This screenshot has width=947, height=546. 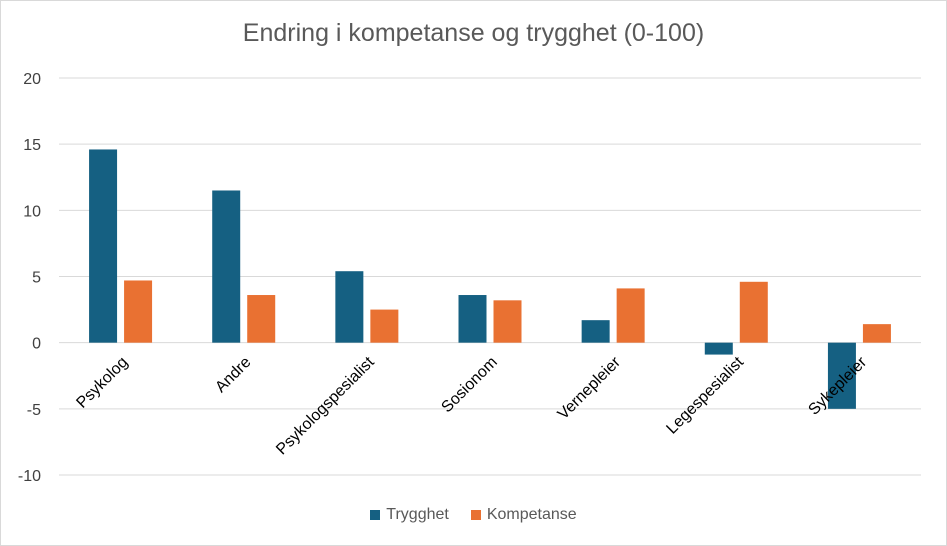 What do you see at coordinates (233, 375) in the screenshot?
I see `category-label: Andre` at bounding box center [233, 375].